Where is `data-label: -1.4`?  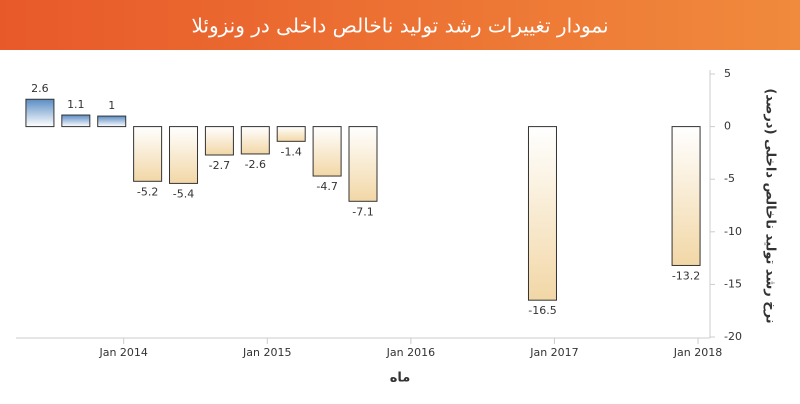 data-label: -1.4 is located at coordinates (290, 151).